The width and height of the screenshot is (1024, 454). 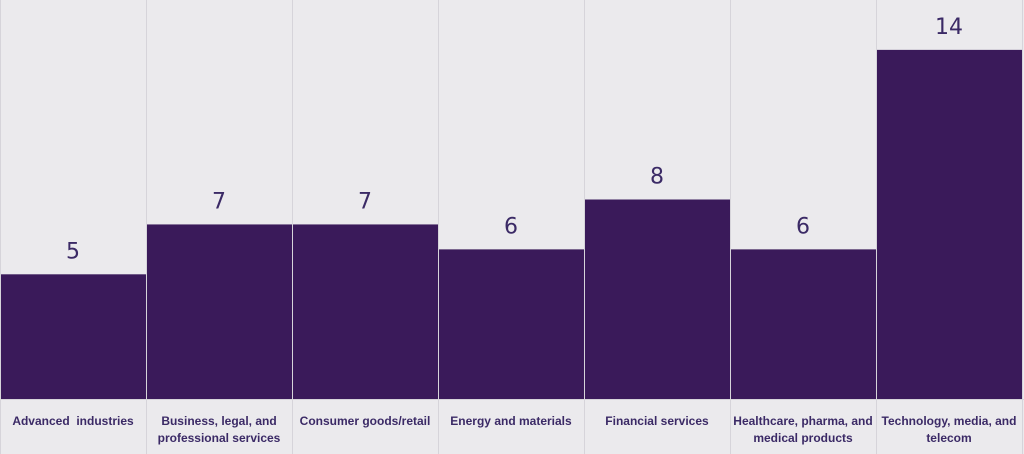 I want to click on bar-value-label: 14, so click(x=949, y=27).